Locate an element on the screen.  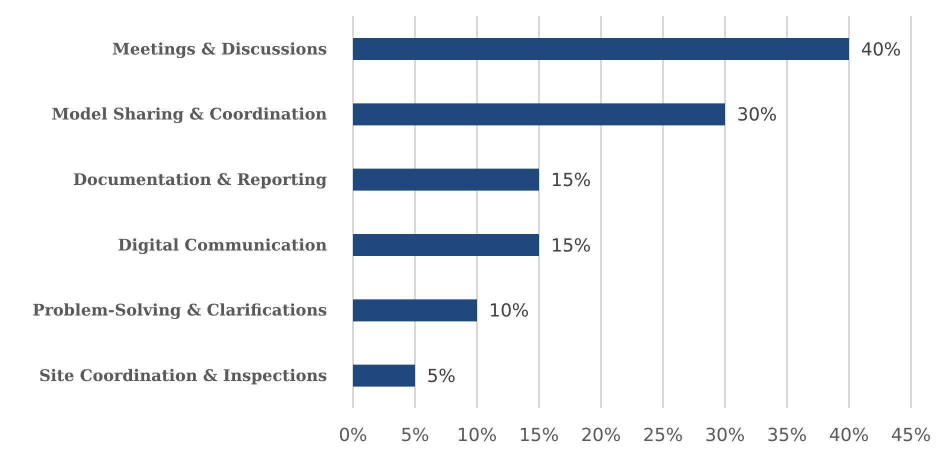
data-label: 40% is located at coordinates (881, 49).